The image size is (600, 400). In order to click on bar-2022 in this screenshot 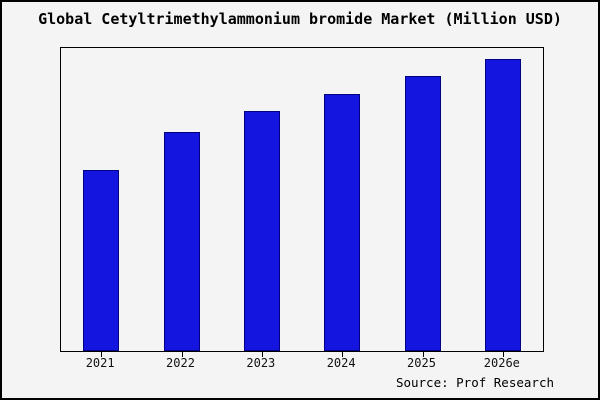, I will do `click(181, 241)`.